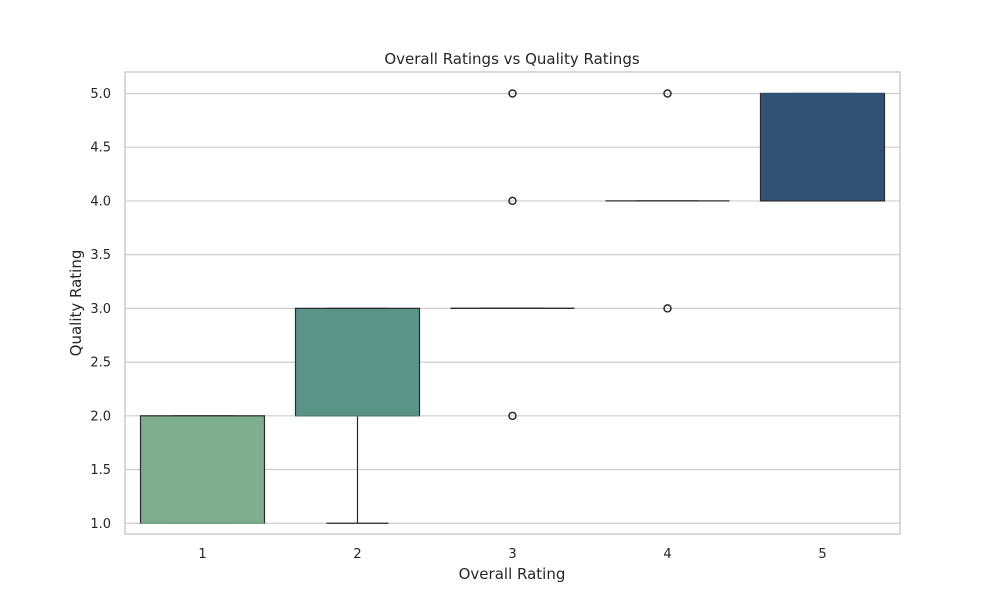  What do you see at coordinates (100, 94) in the screenshot?
I see `y-tick-label: 5.0` at bounding box center [100, 94].